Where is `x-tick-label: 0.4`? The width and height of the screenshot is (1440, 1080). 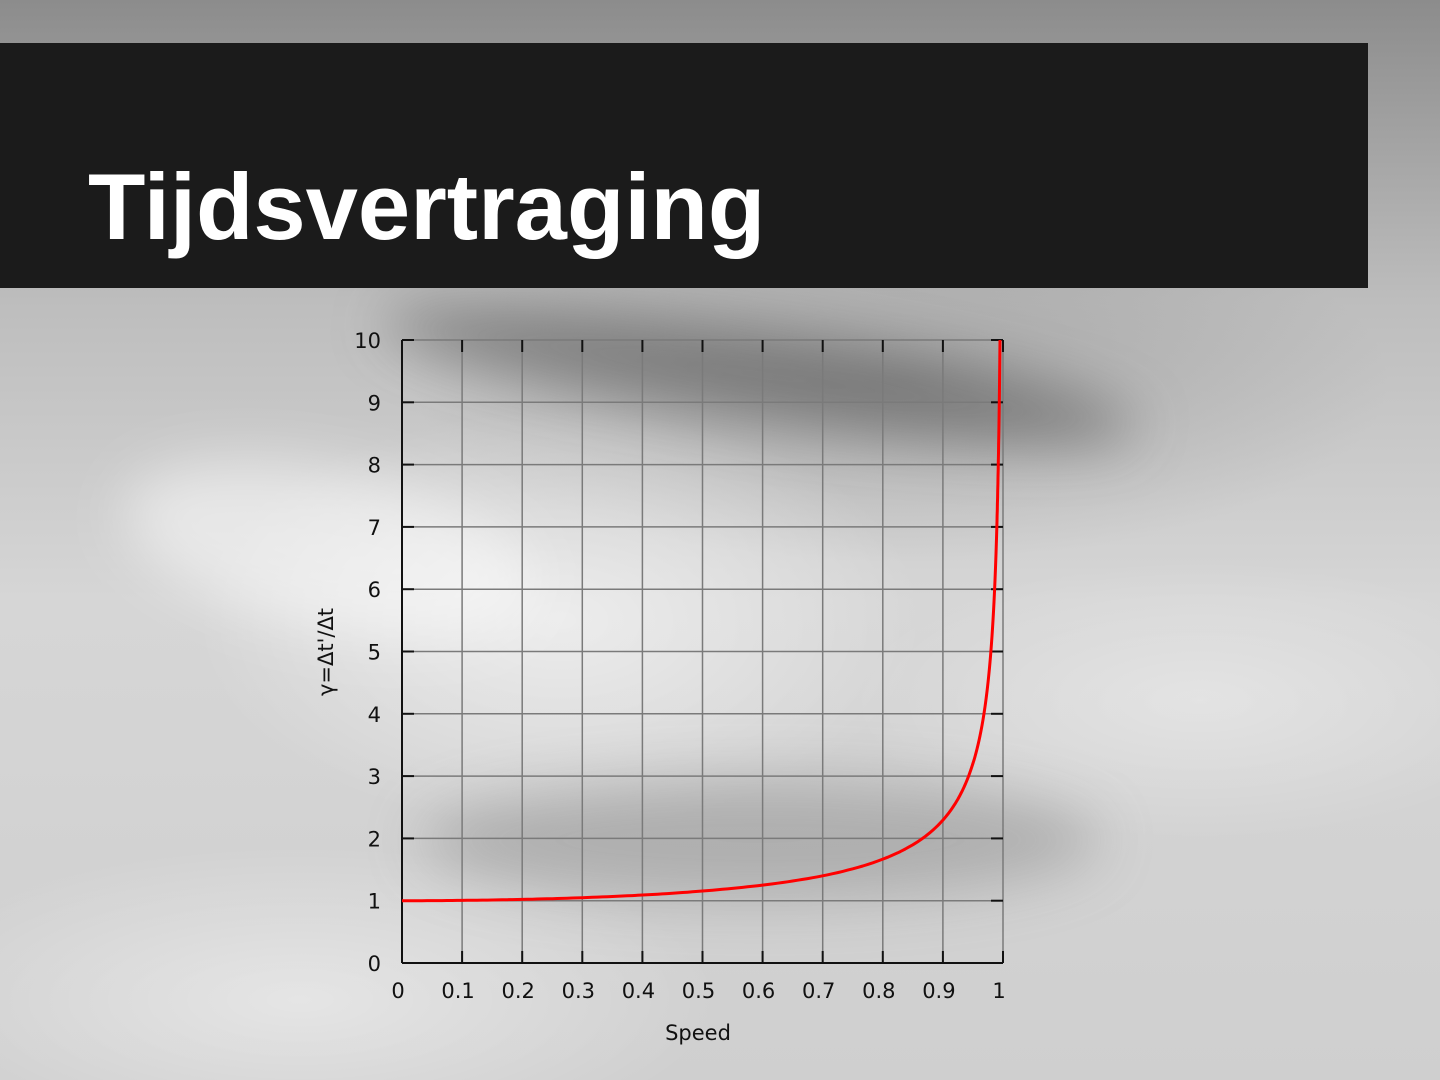 x-tick-label: 0.4 is located at coordinates (638, 991).